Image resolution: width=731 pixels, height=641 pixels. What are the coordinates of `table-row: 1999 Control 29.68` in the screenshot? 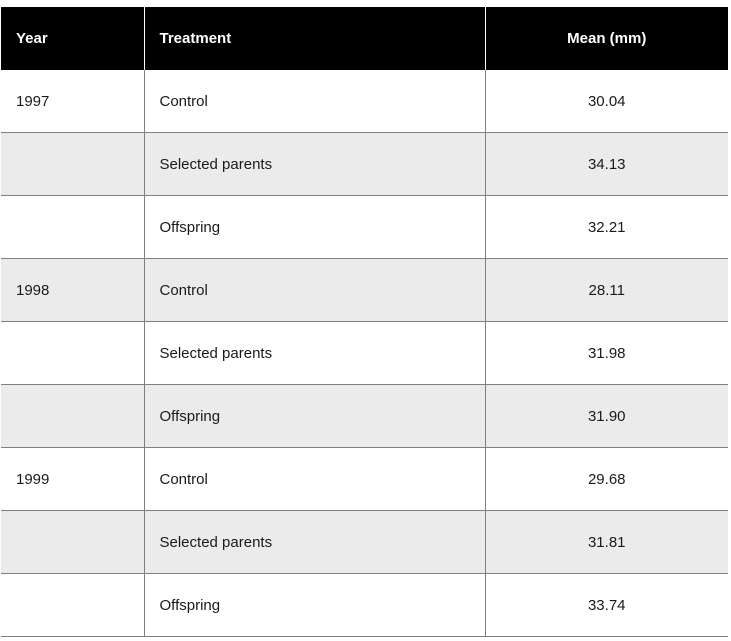 It's located at (364, 479).